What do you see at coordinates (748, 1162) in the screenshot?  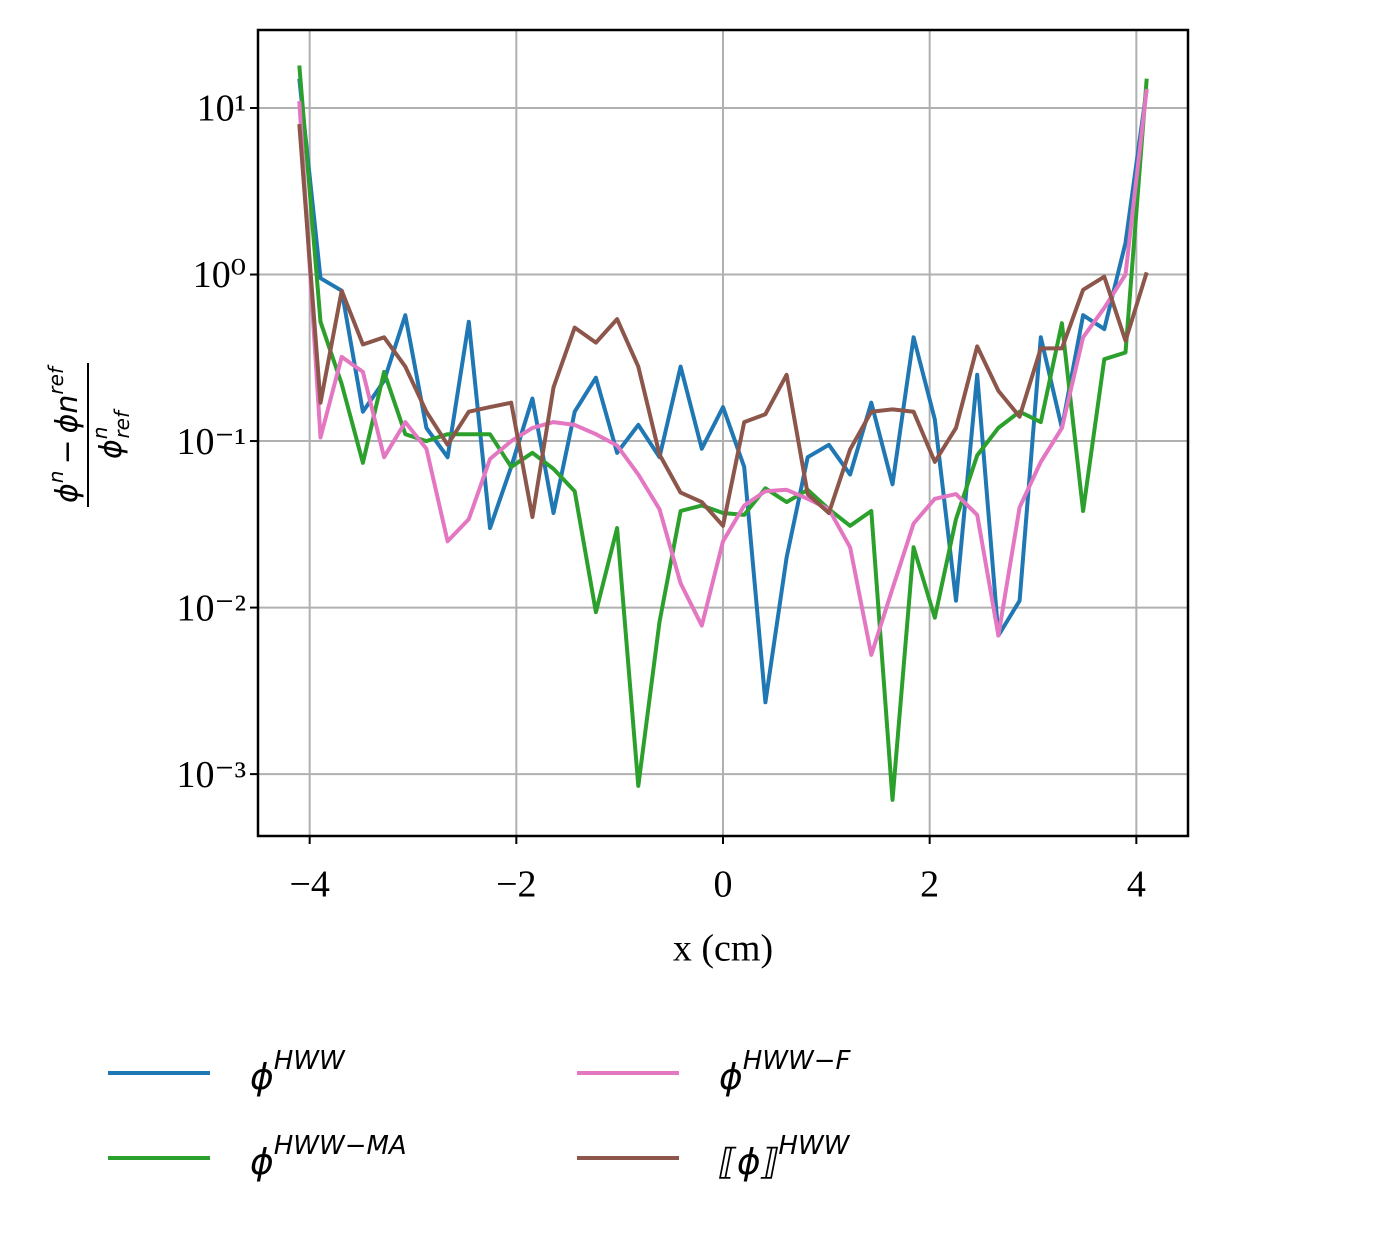 I see `legend-name: ⟦ϕ⟧` at bounding box center [748, 1162].